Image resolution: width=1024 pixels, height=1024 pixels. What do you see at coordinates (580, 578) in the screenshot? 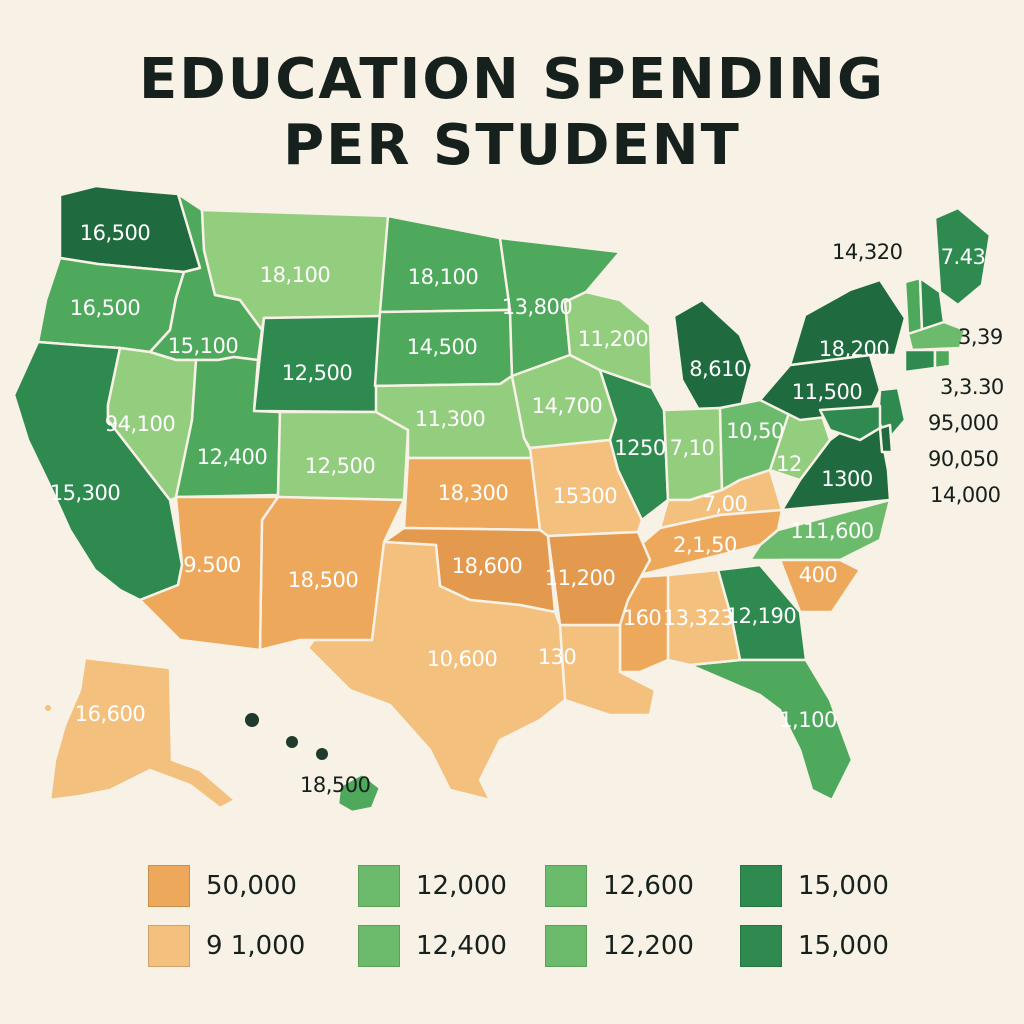
I see `state-value-label-ar: 11,200` at bounding box center [580, 578].